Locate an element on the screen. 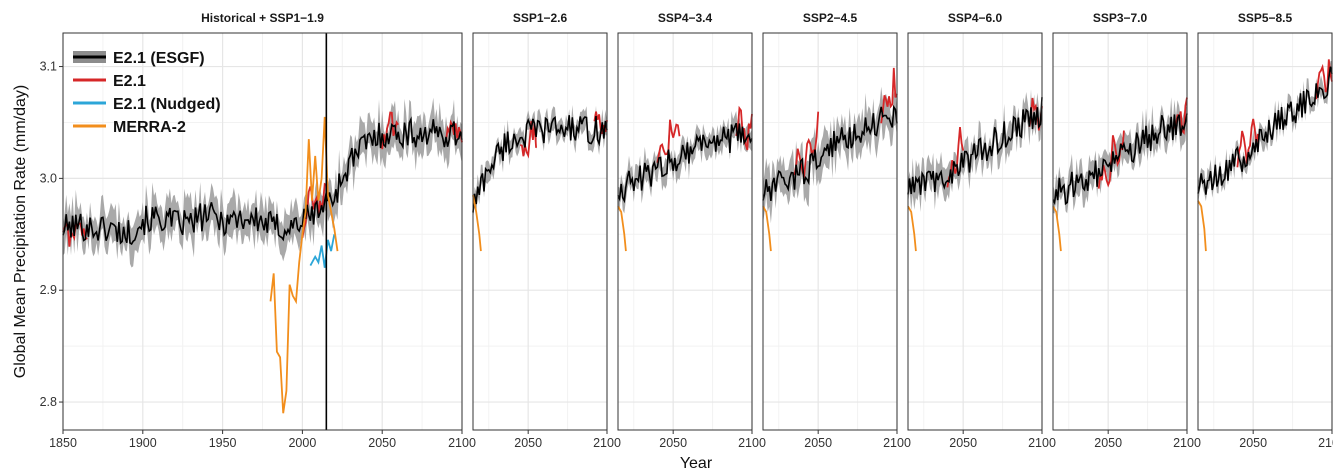 This screenshot has height=471, width=1333. facet-title: SSP5−8.5 is located at coordinates (1265, 18).